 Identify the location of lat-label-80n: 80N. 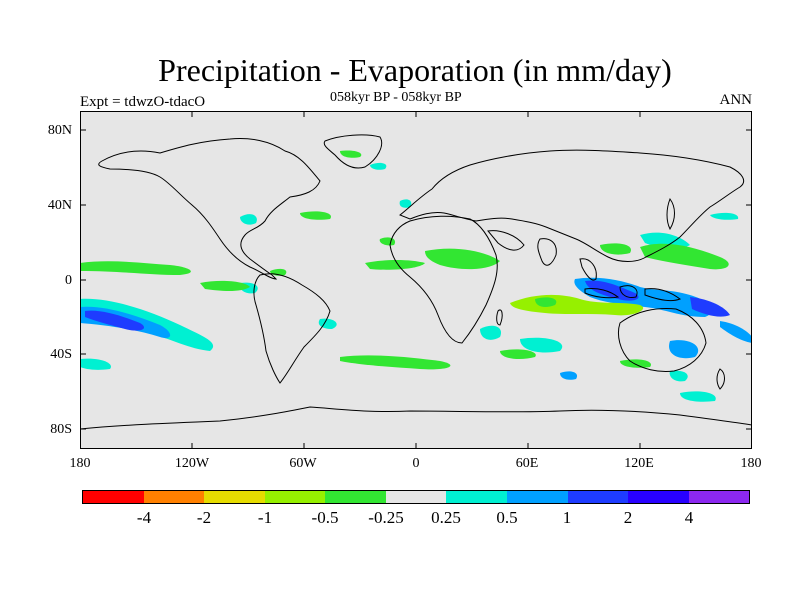
(59, 130).